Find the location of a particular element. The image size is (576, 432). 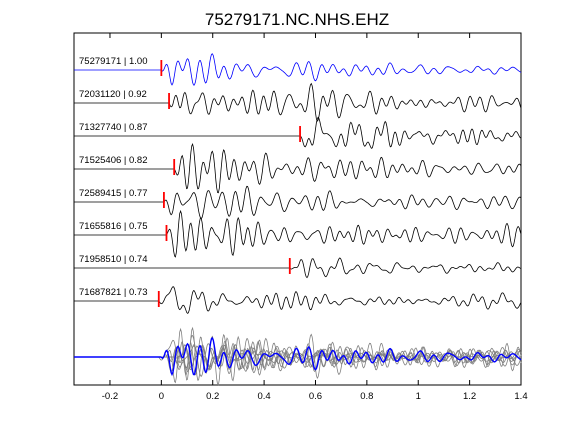

trace-4: 72589415 | 0.77 is located at coordinates (298, 202).